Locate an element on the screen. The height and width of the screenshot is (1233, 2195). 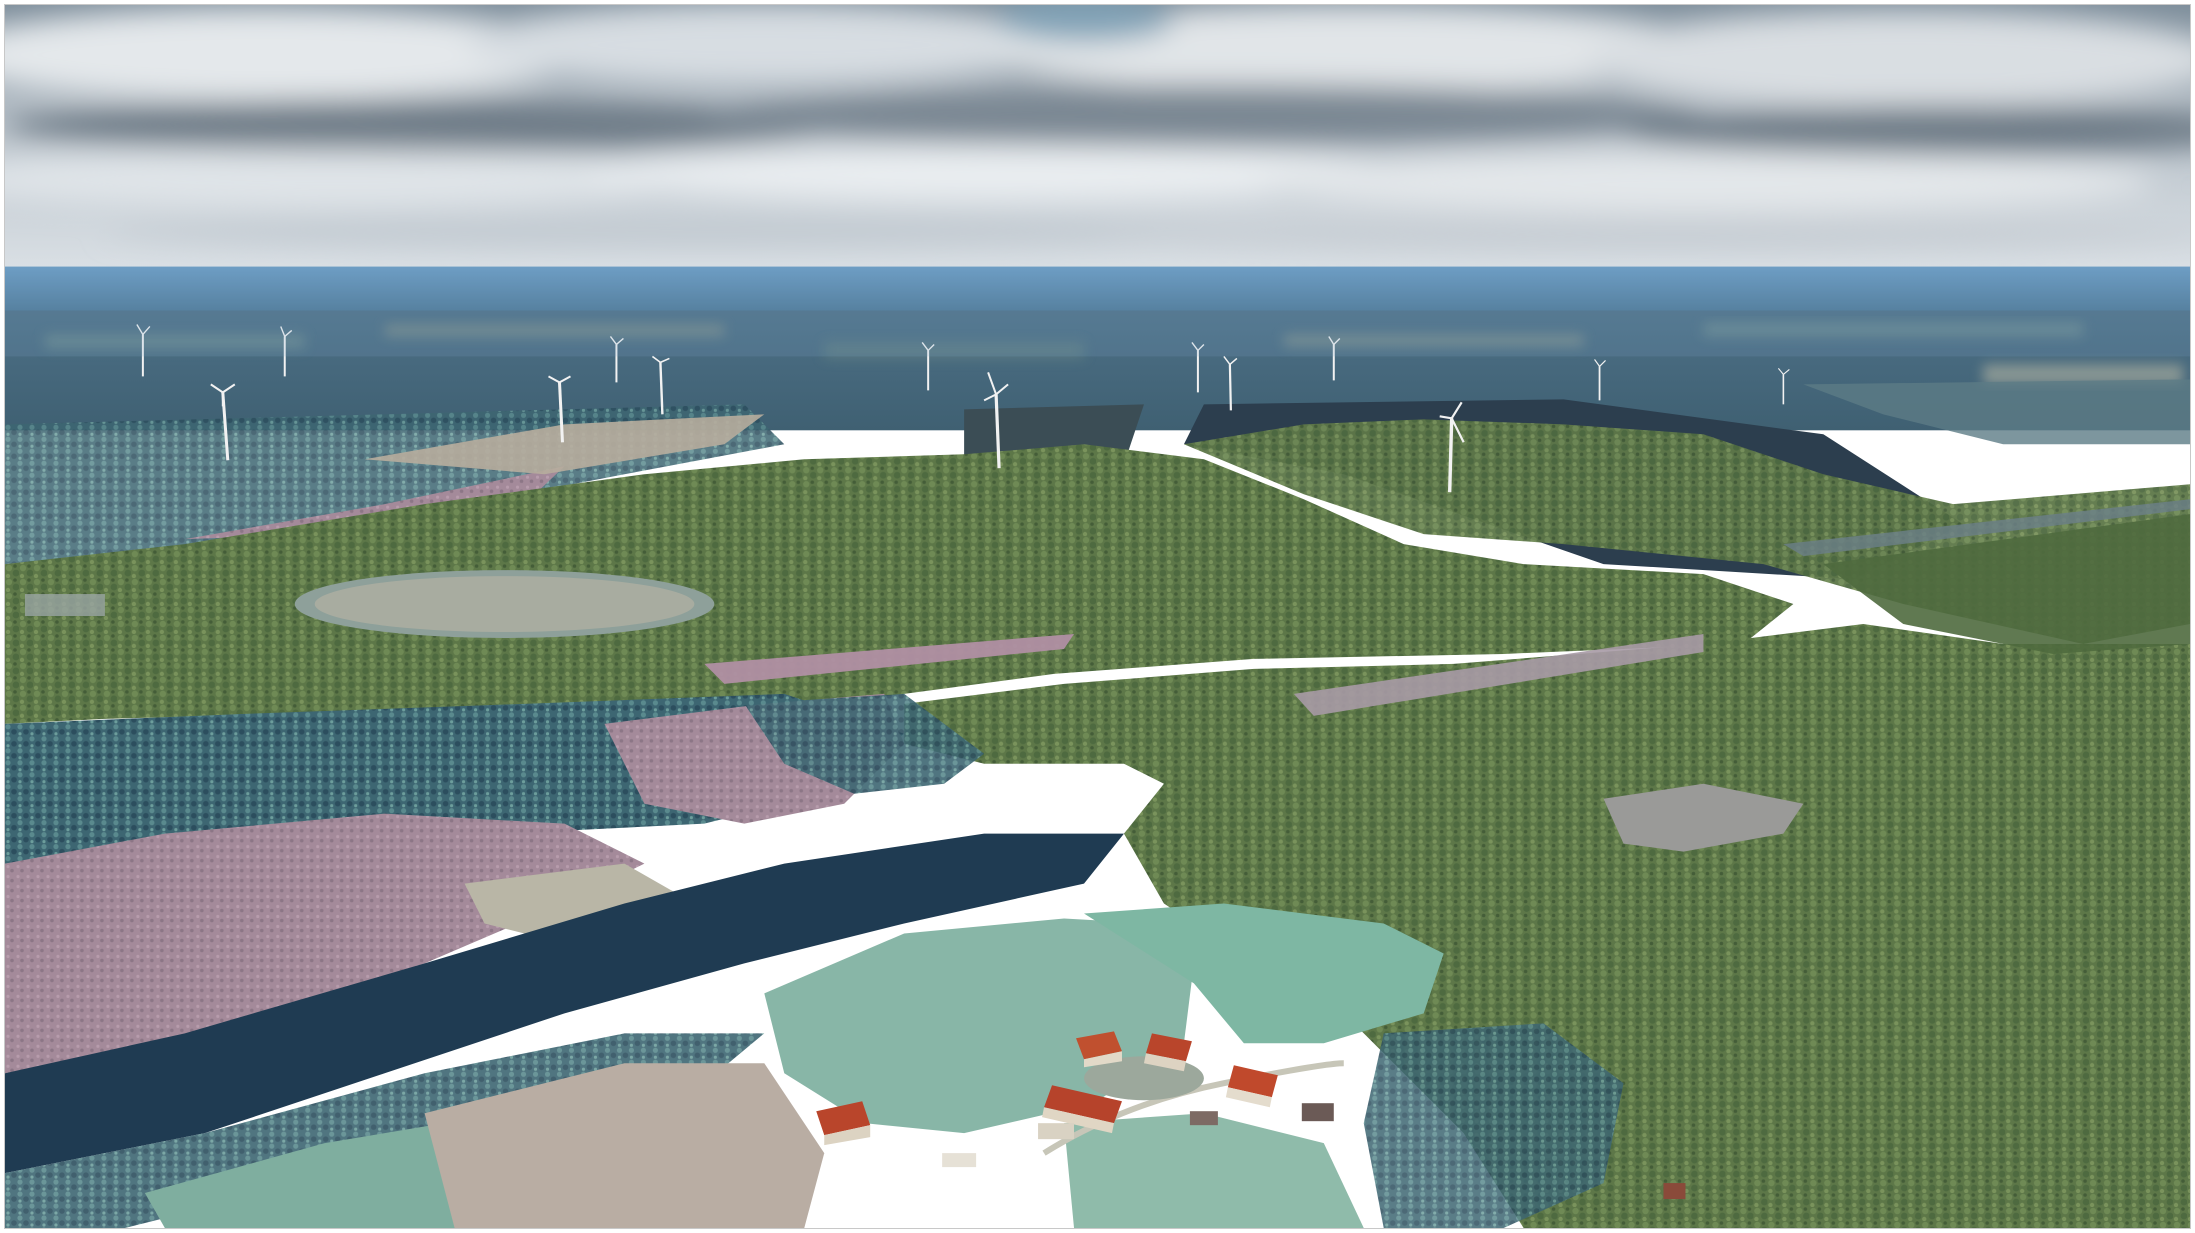
buildings is located at coordinates (1251, 1115).